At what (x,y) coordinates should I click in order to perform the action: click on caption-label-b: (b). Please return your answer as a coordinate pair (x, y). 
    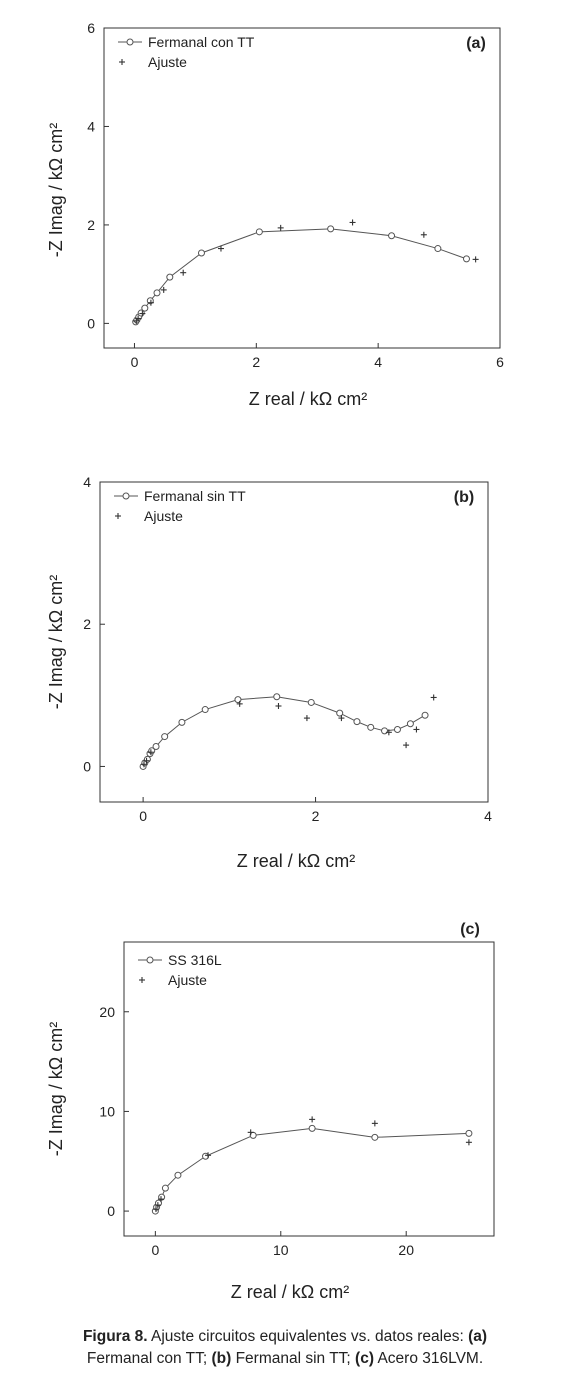
    Looking at the image, I should click on (221, 1358).